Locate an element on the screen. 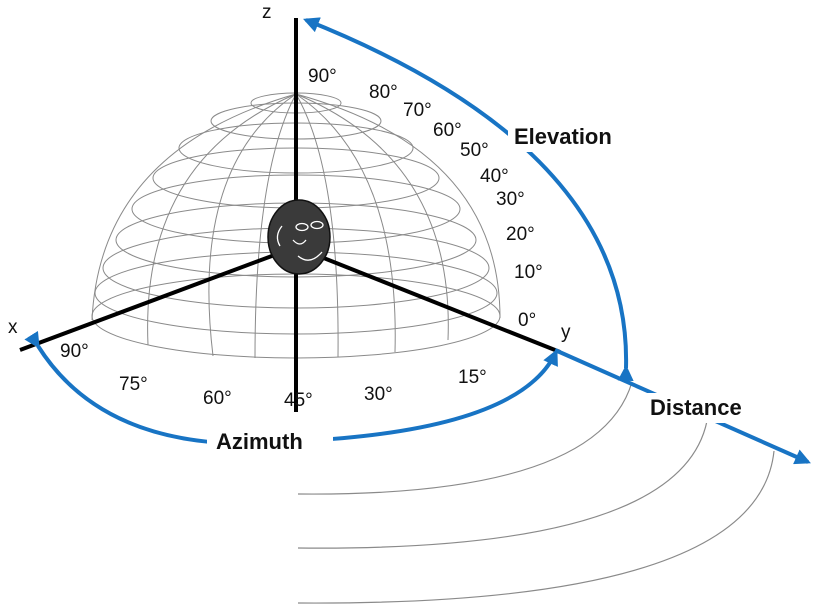 The width and height of the screenshot is (822, 616). distance-title: Distance is located at coordinates (696, 407).